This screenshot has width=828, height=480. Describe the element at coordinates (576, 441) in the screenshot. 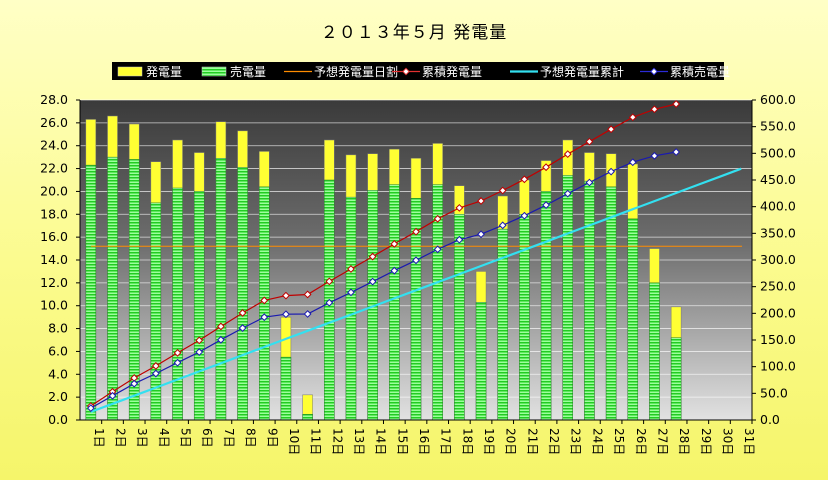

I see `x-tick-label: 23日` at that location.